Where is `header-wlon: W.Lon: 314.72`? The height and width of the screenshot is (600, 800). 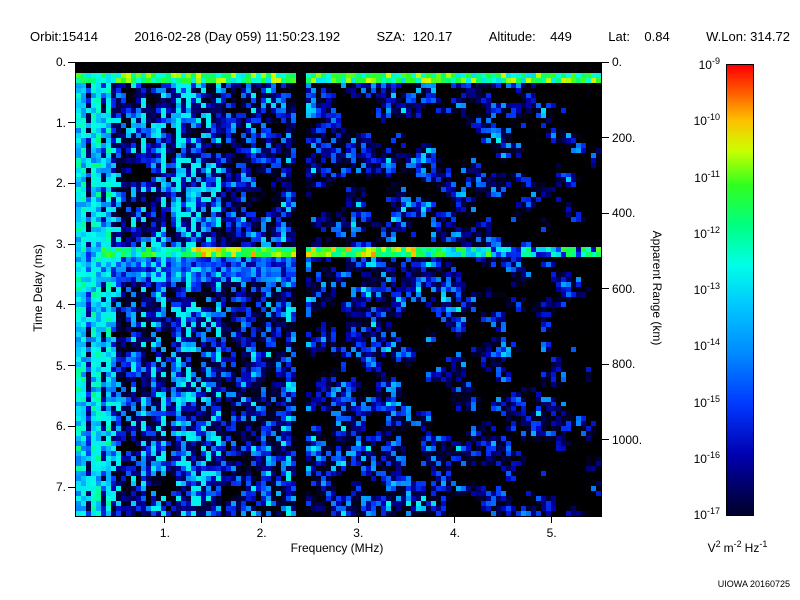
header-wlon: W.Lon: 314.72 is located at coordinates (748, 36).